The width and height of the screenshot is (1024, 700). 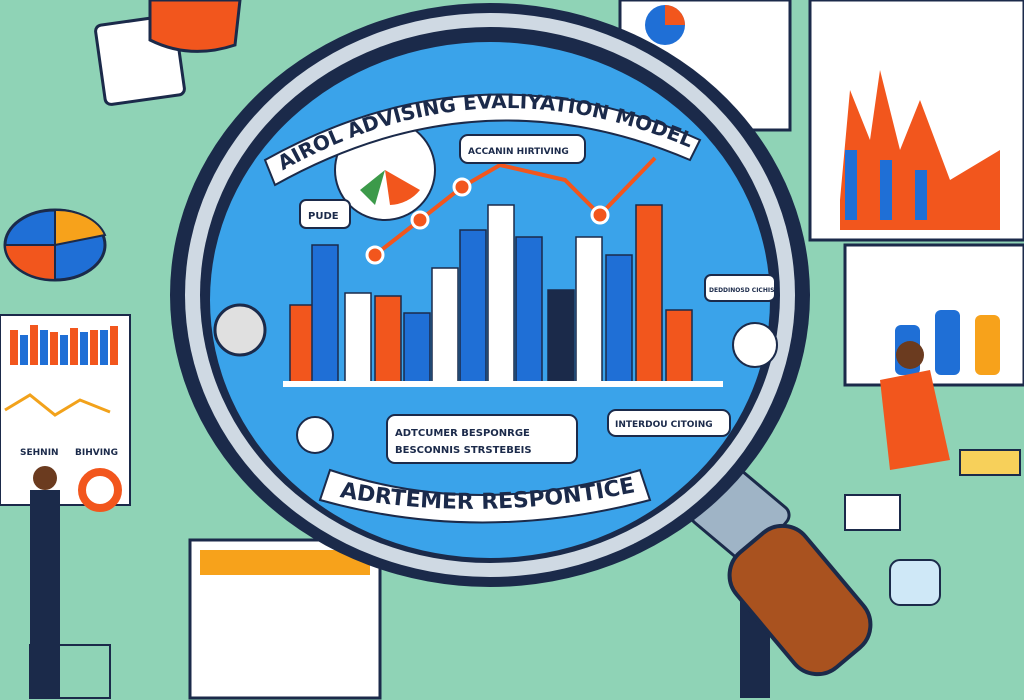 I want to click on bubble-right-small-text: DEDDINOSD CICHISD, so click(x=744, y=290).